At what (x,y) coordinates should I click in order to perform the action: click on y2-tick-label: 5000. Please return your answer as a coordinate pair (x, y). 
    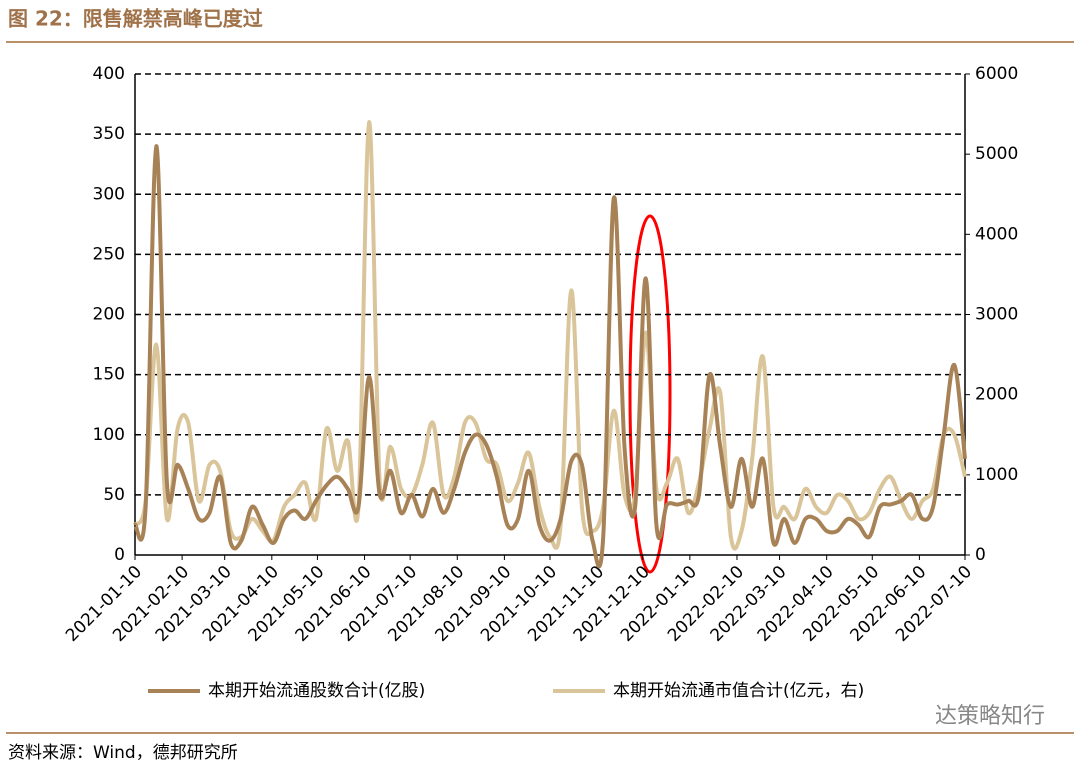
    Looking at the image, I should click on (996, 154).